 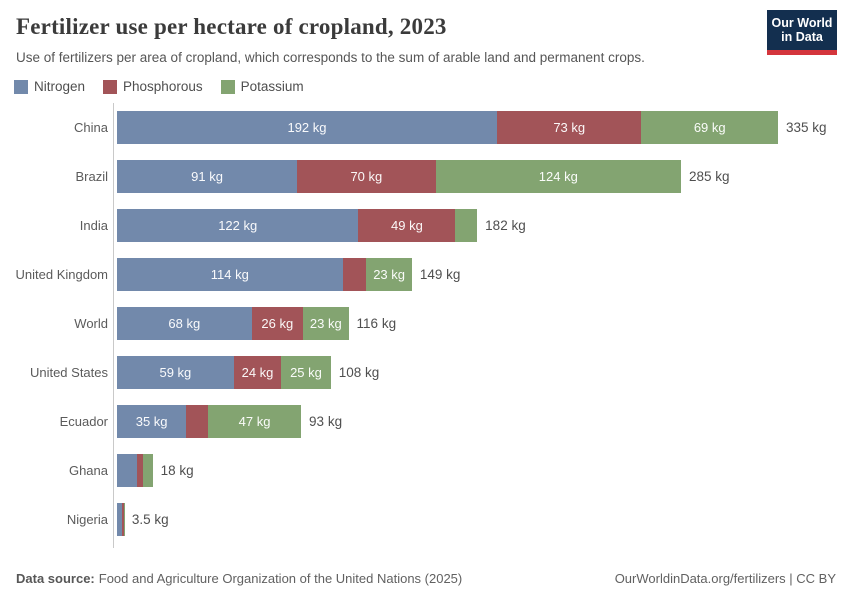 I want to click on category-label: United Kingdom, so click(x=62, y=274).